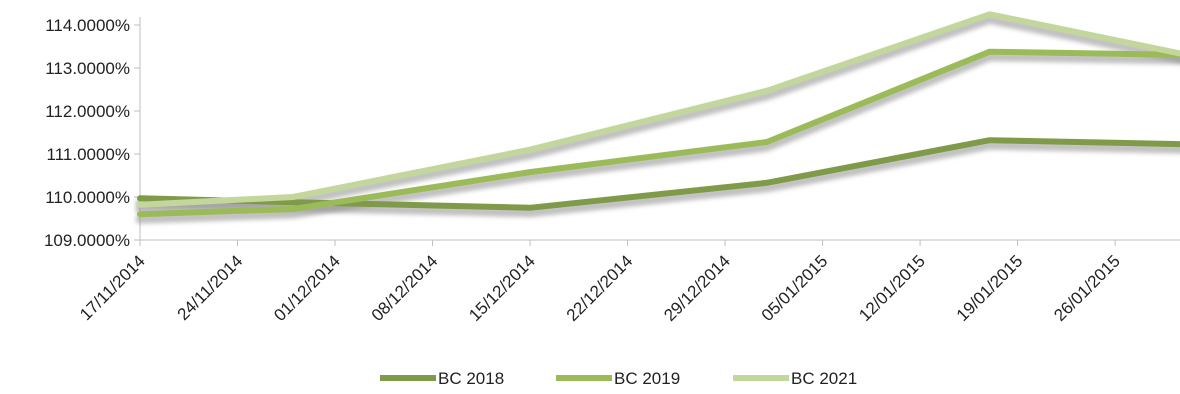 The image size is (1180, 394). I want to click on x-tick-label: 22/12/2014, so click(600, 288).